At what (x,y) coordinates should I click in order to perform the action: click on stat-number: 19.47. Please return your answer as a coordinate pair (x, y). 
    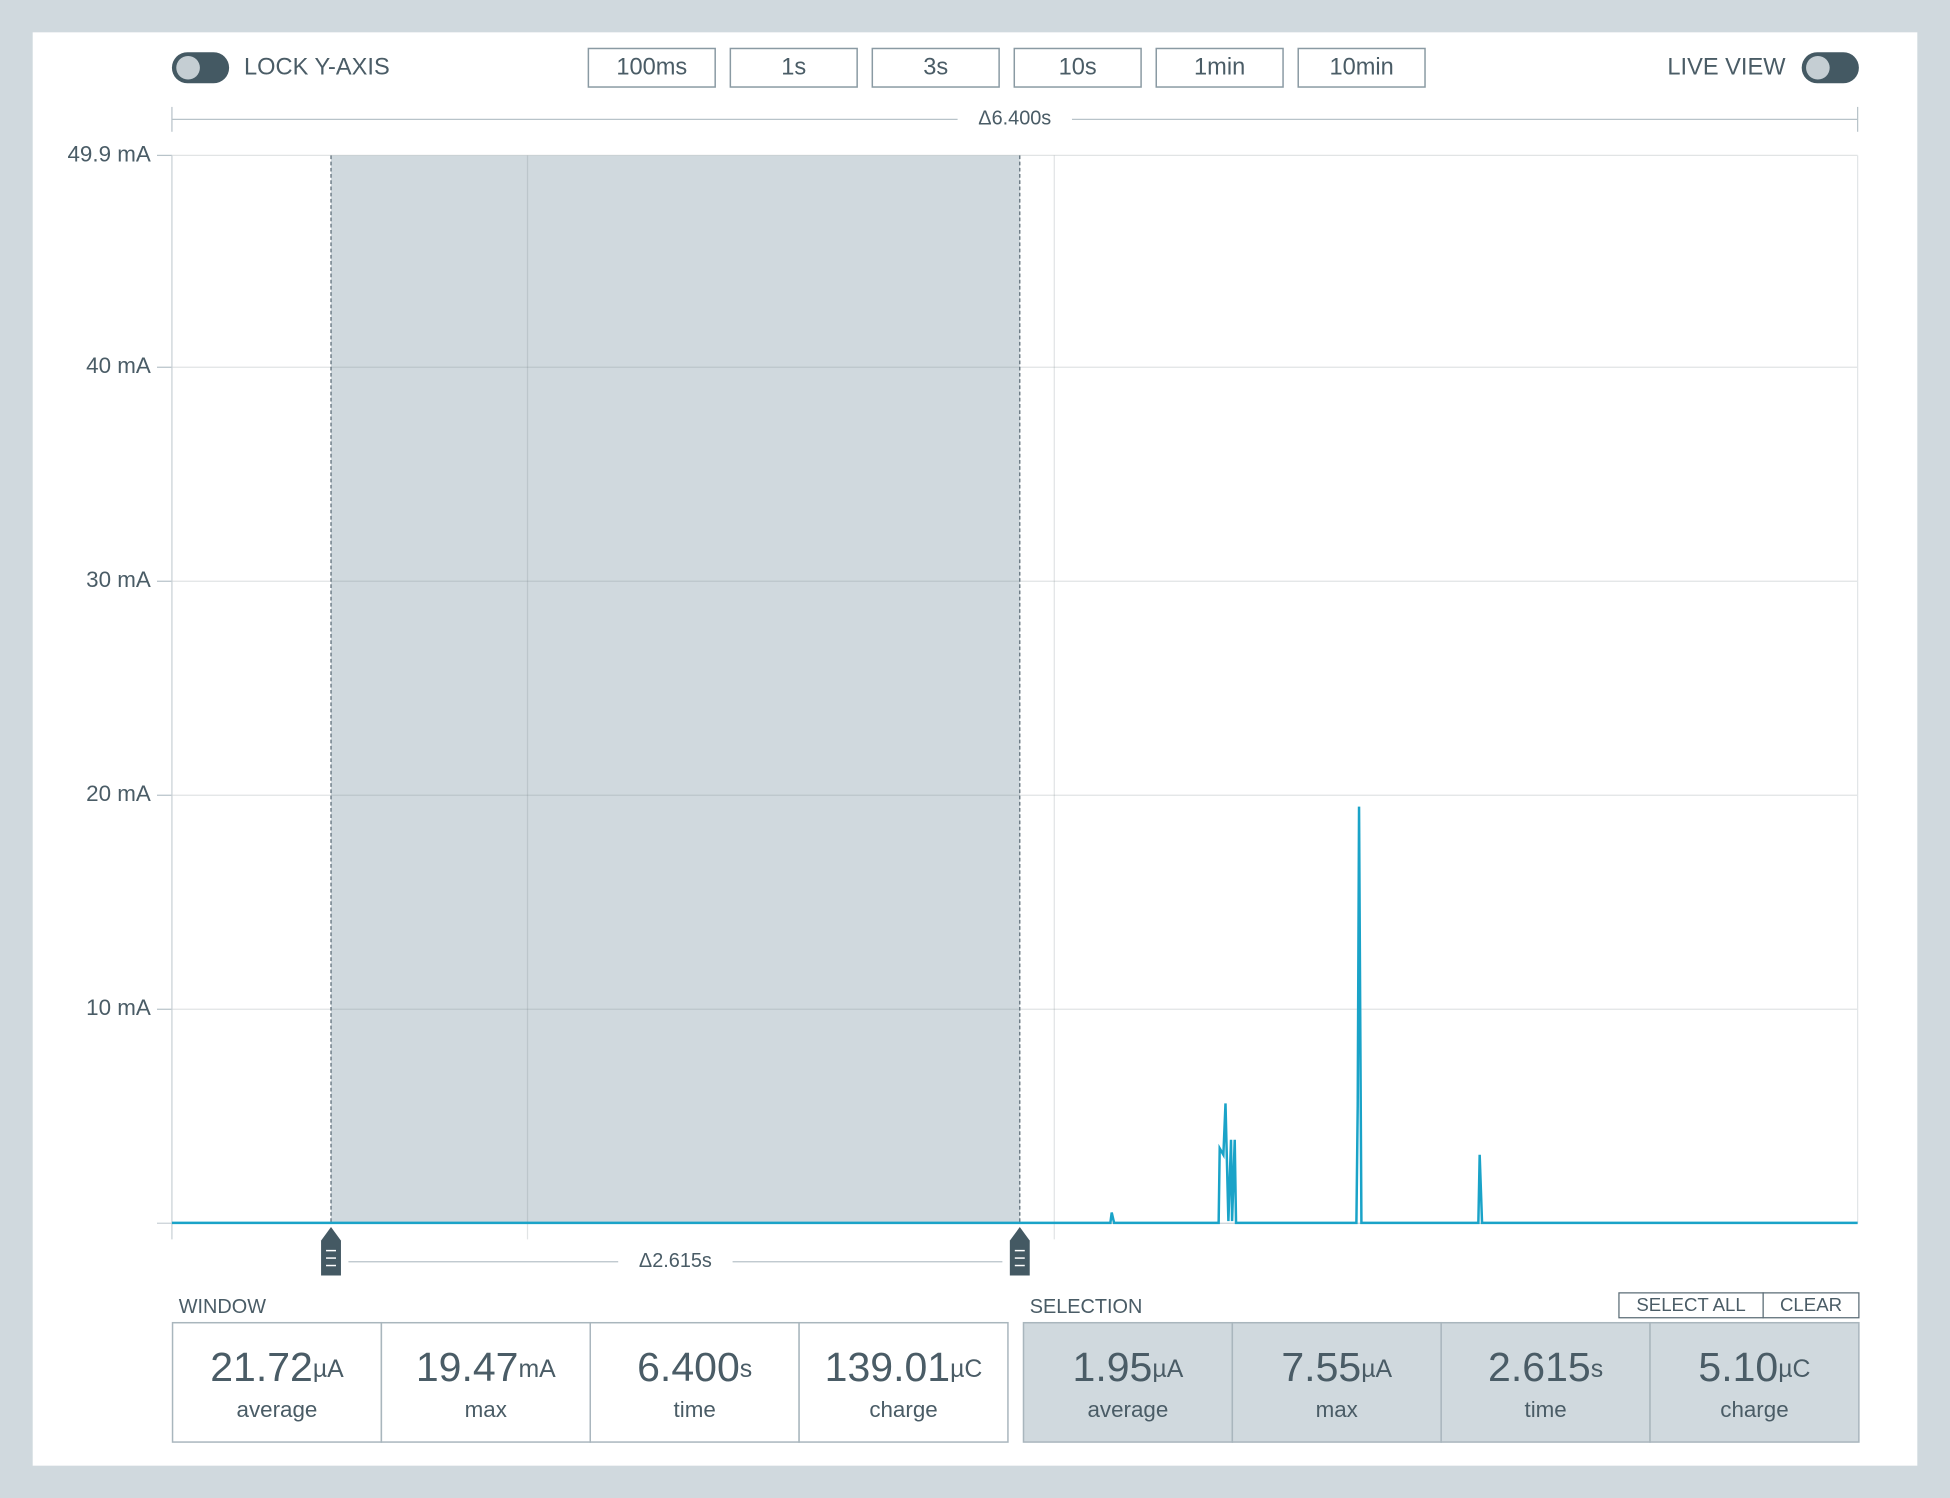
    Looking at the image, I should click on (467, 1367).